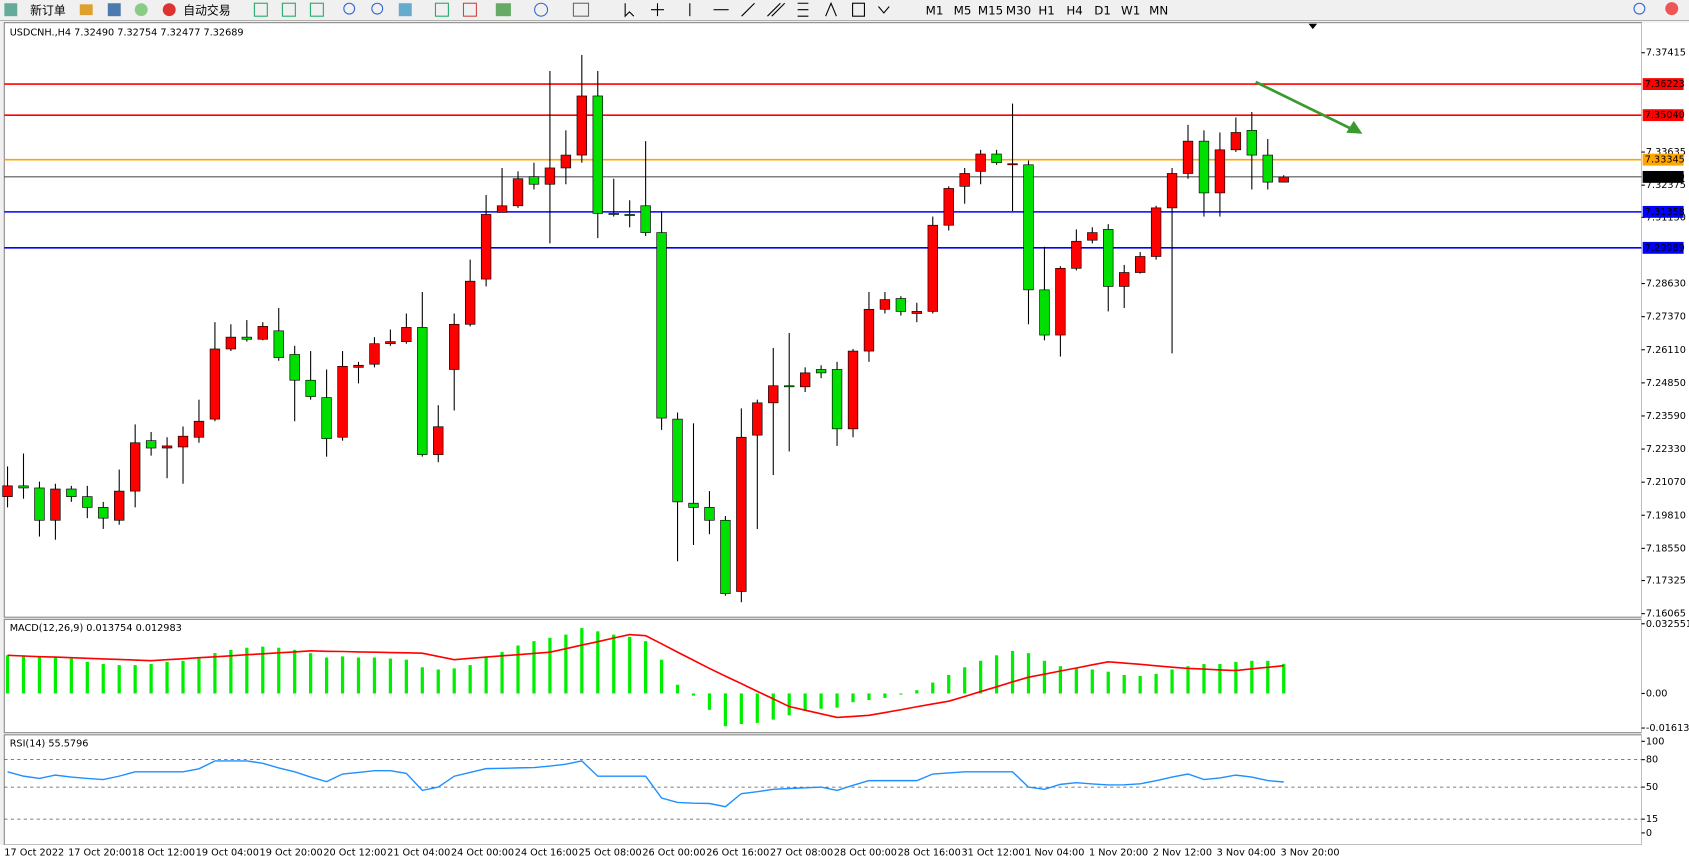  What do you see at coordinates (1666, 217) in the screenshot?
I see `y-tick-label: 7.31150` at bounding box center [1666, 217].